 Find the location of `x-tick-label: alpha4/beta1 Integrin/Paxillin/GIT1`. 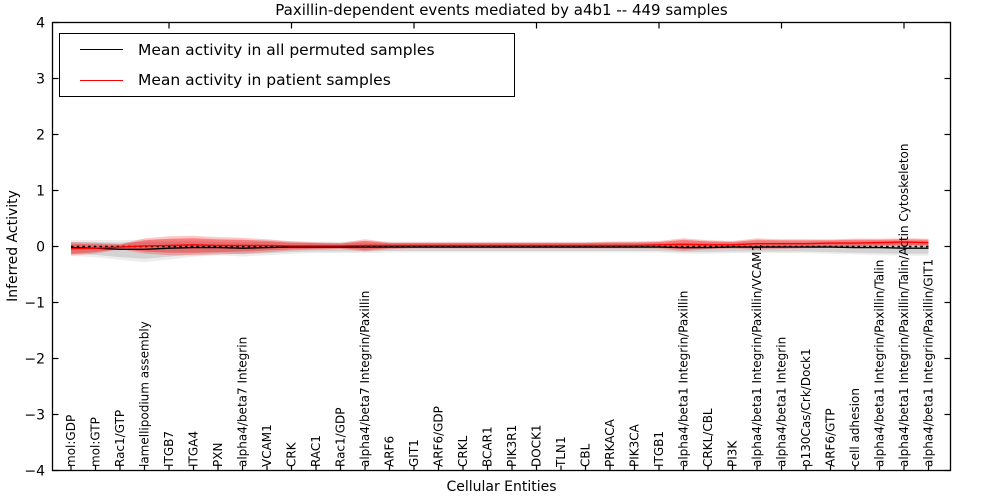

x-tick-label: alpha4/beta1 Integrin/Paxillin/GIT1 is located at coordinates (929, 363).